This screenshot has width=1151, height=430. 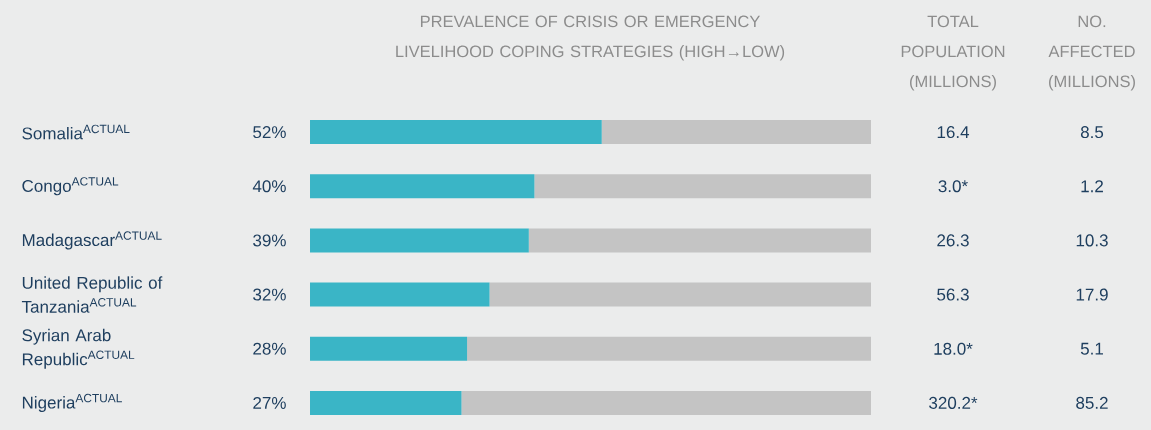 I want to click on text: 17.9, so click(x=1092, y=294).